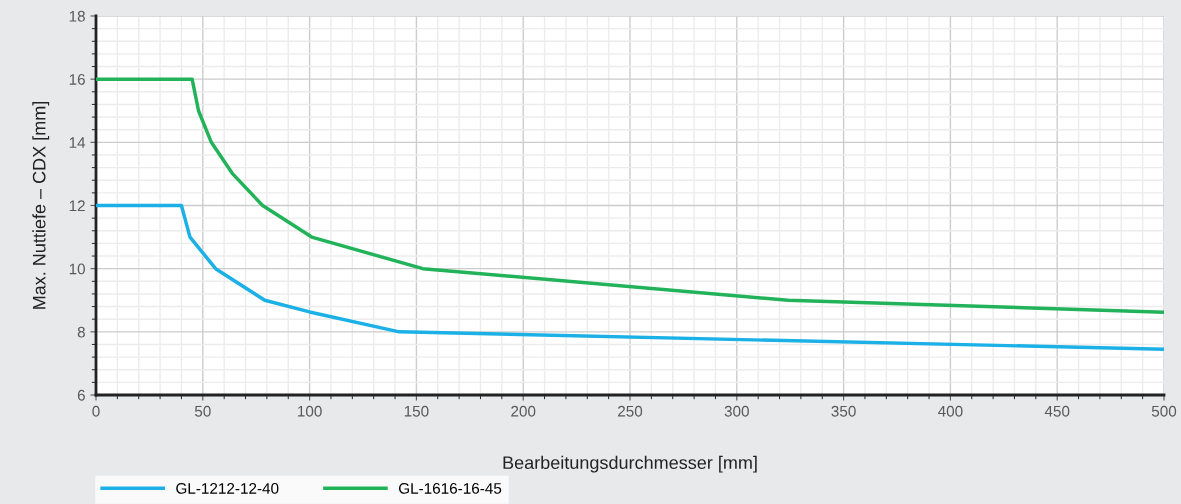 The height and width of the screenshot is (504, 1181). What do you see at coordinates (41, 205) in the screenshot?
I see `y-axis-title: Max. Nuttiefe – CDX [mm]` at bounding box center [41, 205].